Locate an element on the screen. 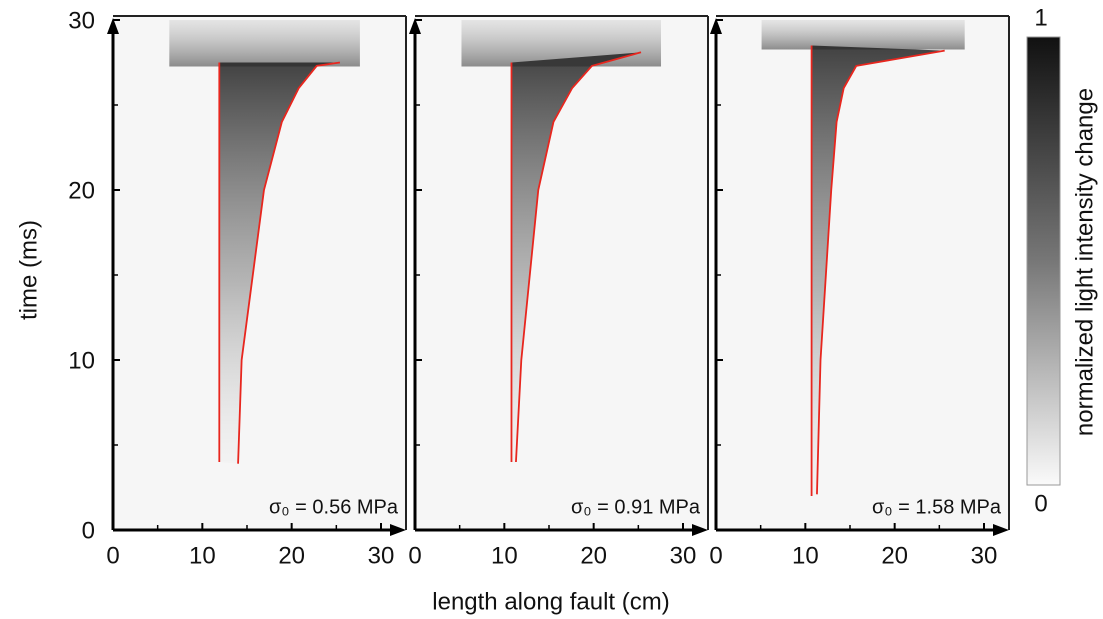 This screenshot has width=1103, height=619. y-tick-label: 20 is located at coordinates (81, 190).